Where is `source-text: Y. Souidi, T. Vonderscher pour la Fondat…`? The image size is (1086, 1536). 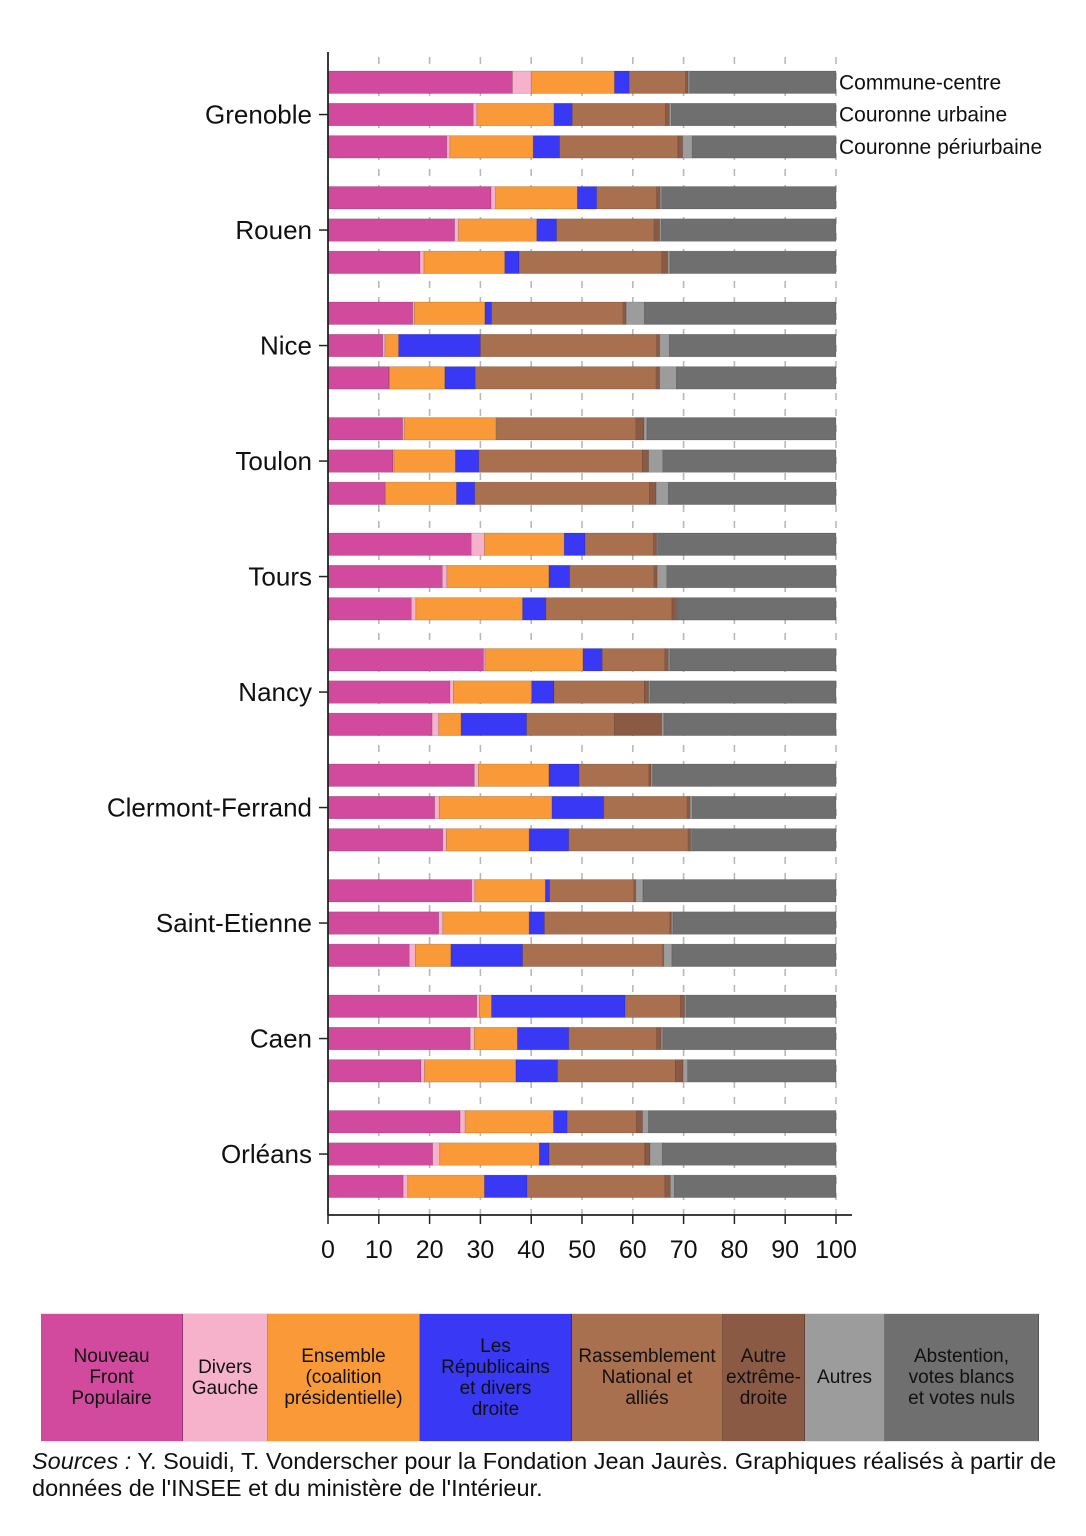
source-text: Y. Souidi, T. Vonderscher pour la Fondat… is located at coordinates (544, 1474).